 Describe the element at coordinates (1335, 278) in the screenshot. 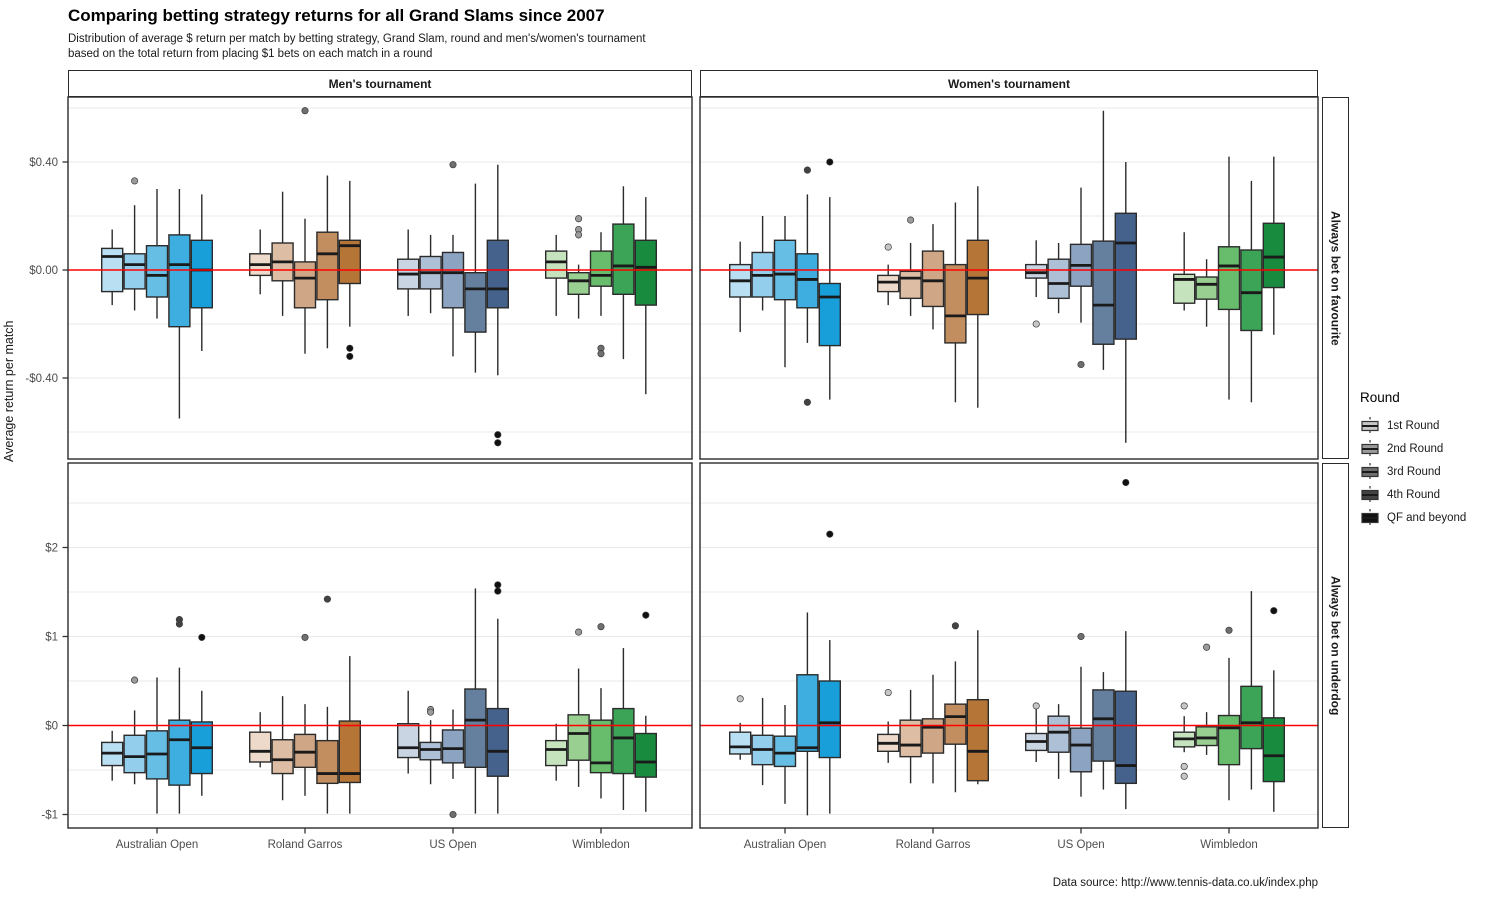

I see `facet-strip-always-bet-on-favourite: Always bet on favourite` at that location.